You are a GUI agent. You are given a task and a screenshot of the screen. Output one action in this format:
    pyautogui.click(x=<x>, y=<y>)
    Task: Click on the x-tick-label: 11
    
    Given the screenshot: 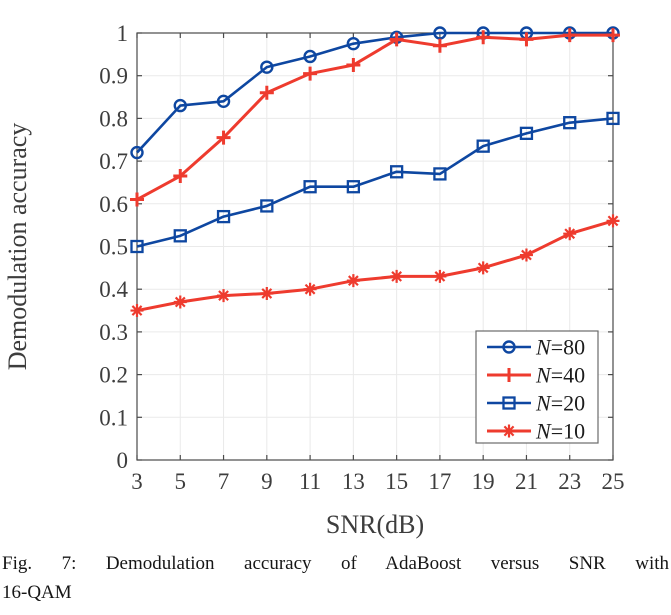 What is the action you would take?
    pyautogui.click(x=310, y=481)
    